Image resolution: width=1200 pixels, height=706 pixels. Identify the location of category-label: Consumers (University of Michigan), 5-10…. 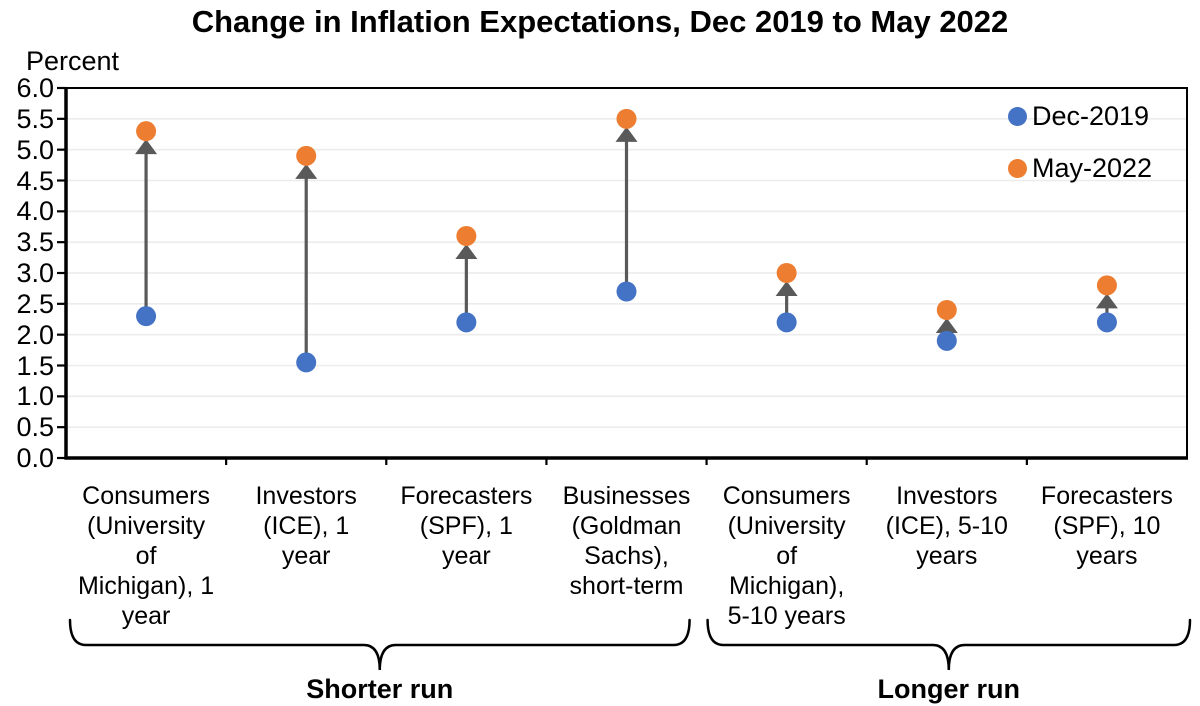
(786, 556).